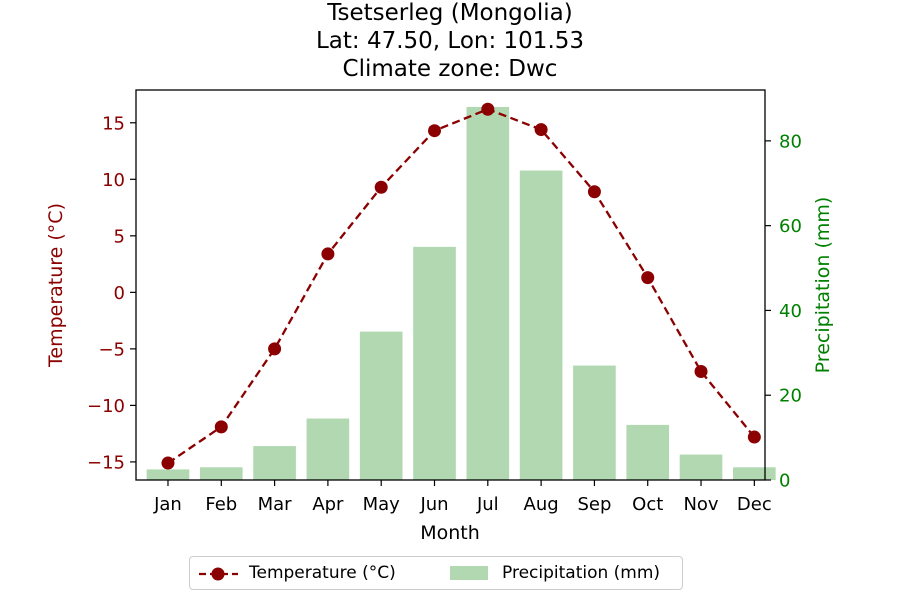 This screenshot has height=600, width=900. Describe the element at coordinates (113, 123) in the screenshot. I see `y-left-tick-label: 15` at that location.